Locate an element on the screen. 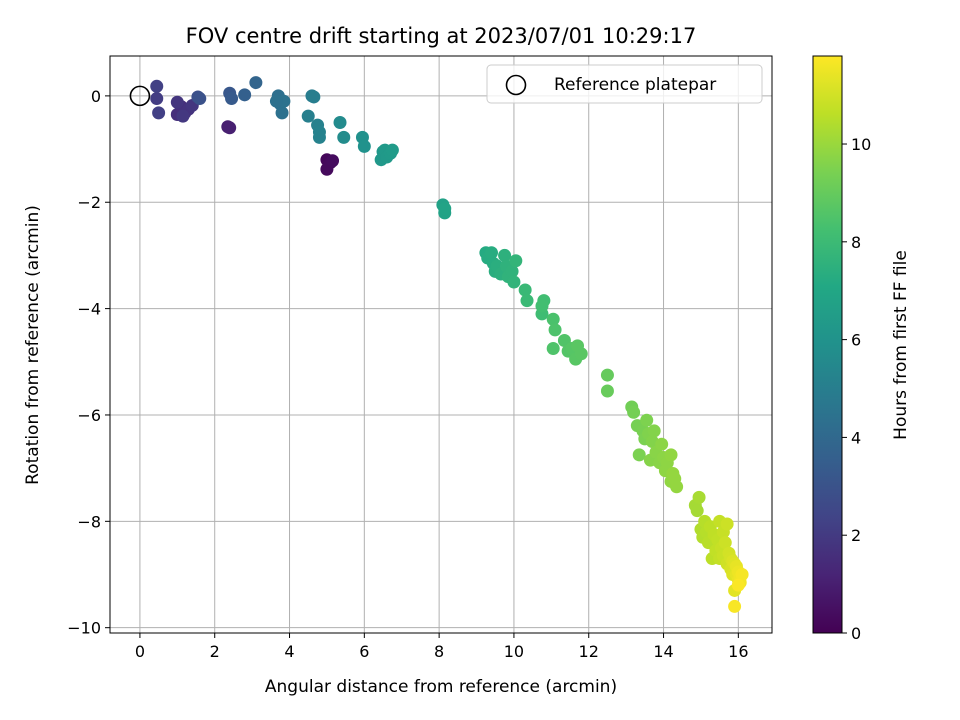 The width and height of the screenshot is (960, 720). x-tick-label: 2 is located at coordinates (215, 651).